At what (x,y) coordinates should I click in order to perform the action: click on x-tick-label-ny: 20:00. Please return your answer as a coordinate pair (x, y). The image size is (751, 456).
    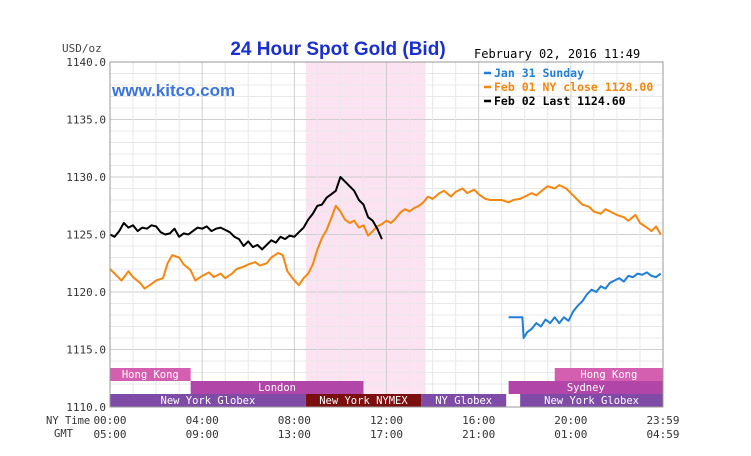
    Looking at the image, I should click on (570, 420).